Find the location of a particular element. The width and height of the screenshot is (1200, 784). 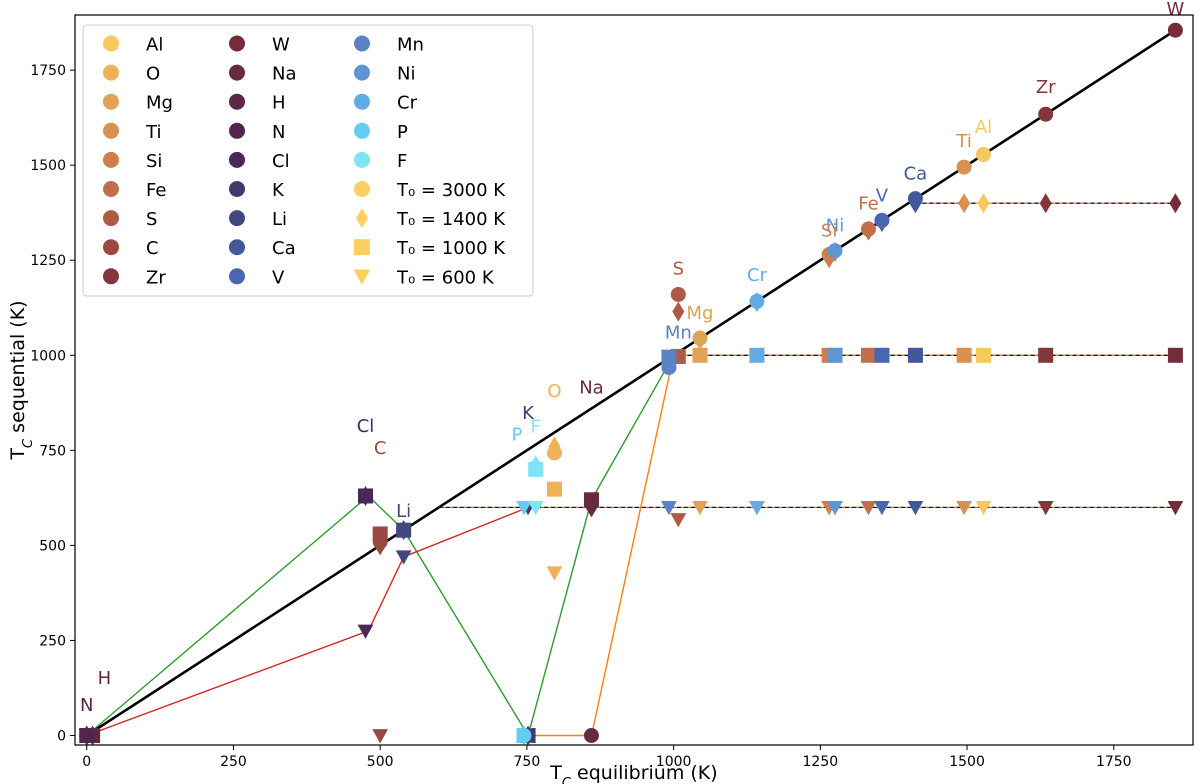

point-fe-t3000 is located at coordinates (868, 229).